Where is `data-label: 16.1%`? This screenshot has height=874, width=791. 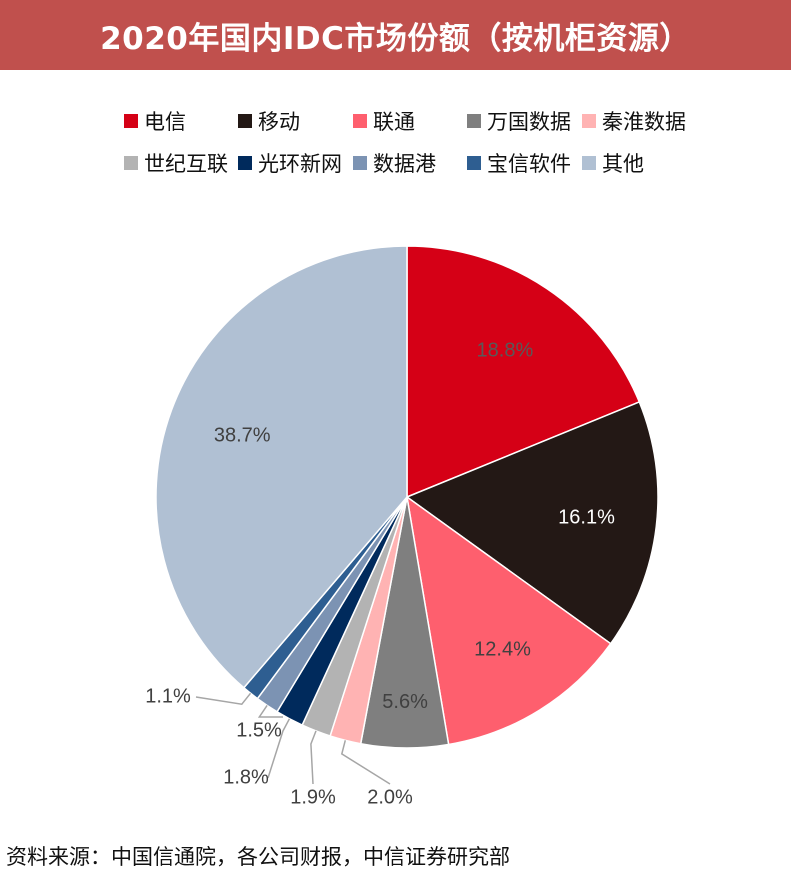 data-label: 16.1% is located at coordinates (586, 518).